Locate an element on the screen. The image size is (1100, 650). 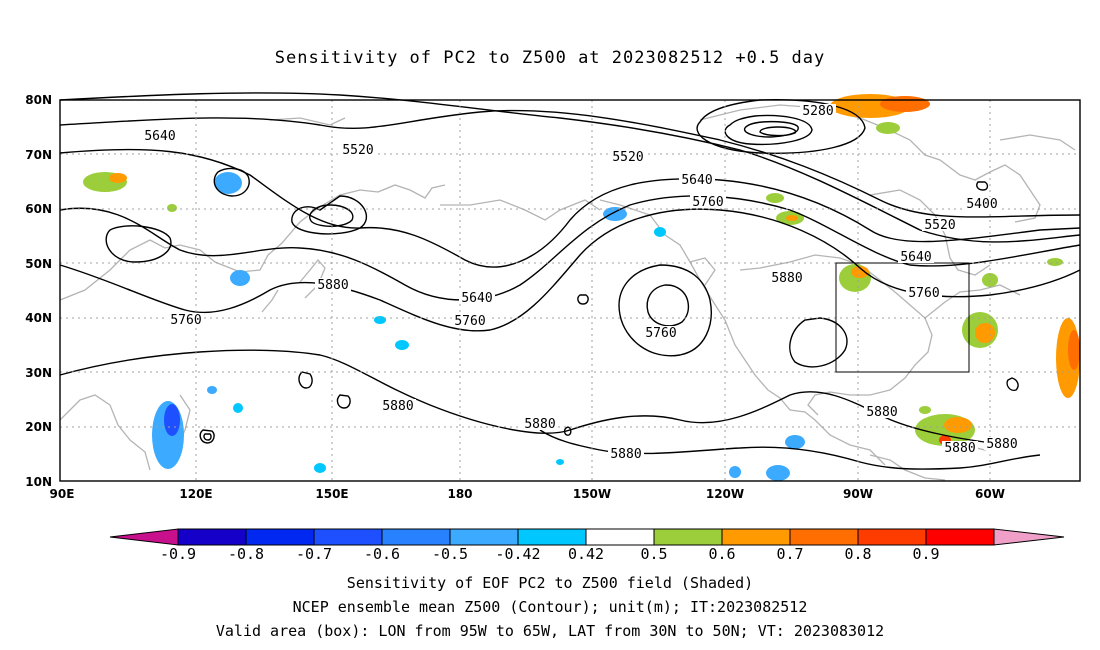
latitude-label: 50N is located at coordinates (38, 264).